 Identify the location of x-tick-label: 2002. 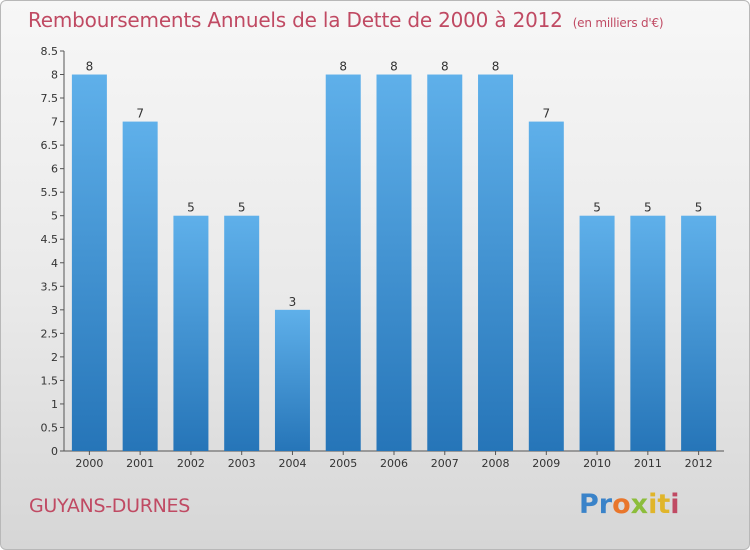
(191, 463).